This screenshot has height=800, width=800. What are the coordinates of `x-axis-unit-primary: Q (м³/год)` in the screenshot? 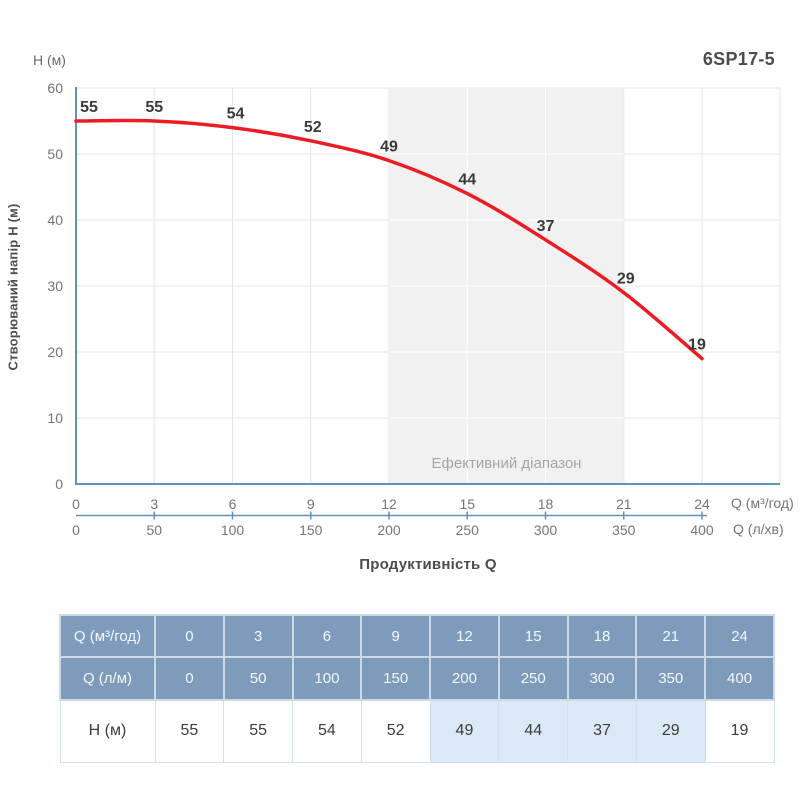 It's located at (762, 503).